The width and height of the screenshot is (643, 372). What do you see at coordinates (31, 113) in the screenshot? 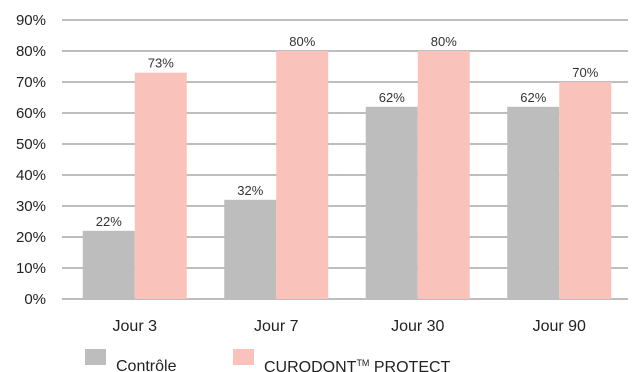
I see `y-tick-label-60: 60%` at bounding box center [31, 113].